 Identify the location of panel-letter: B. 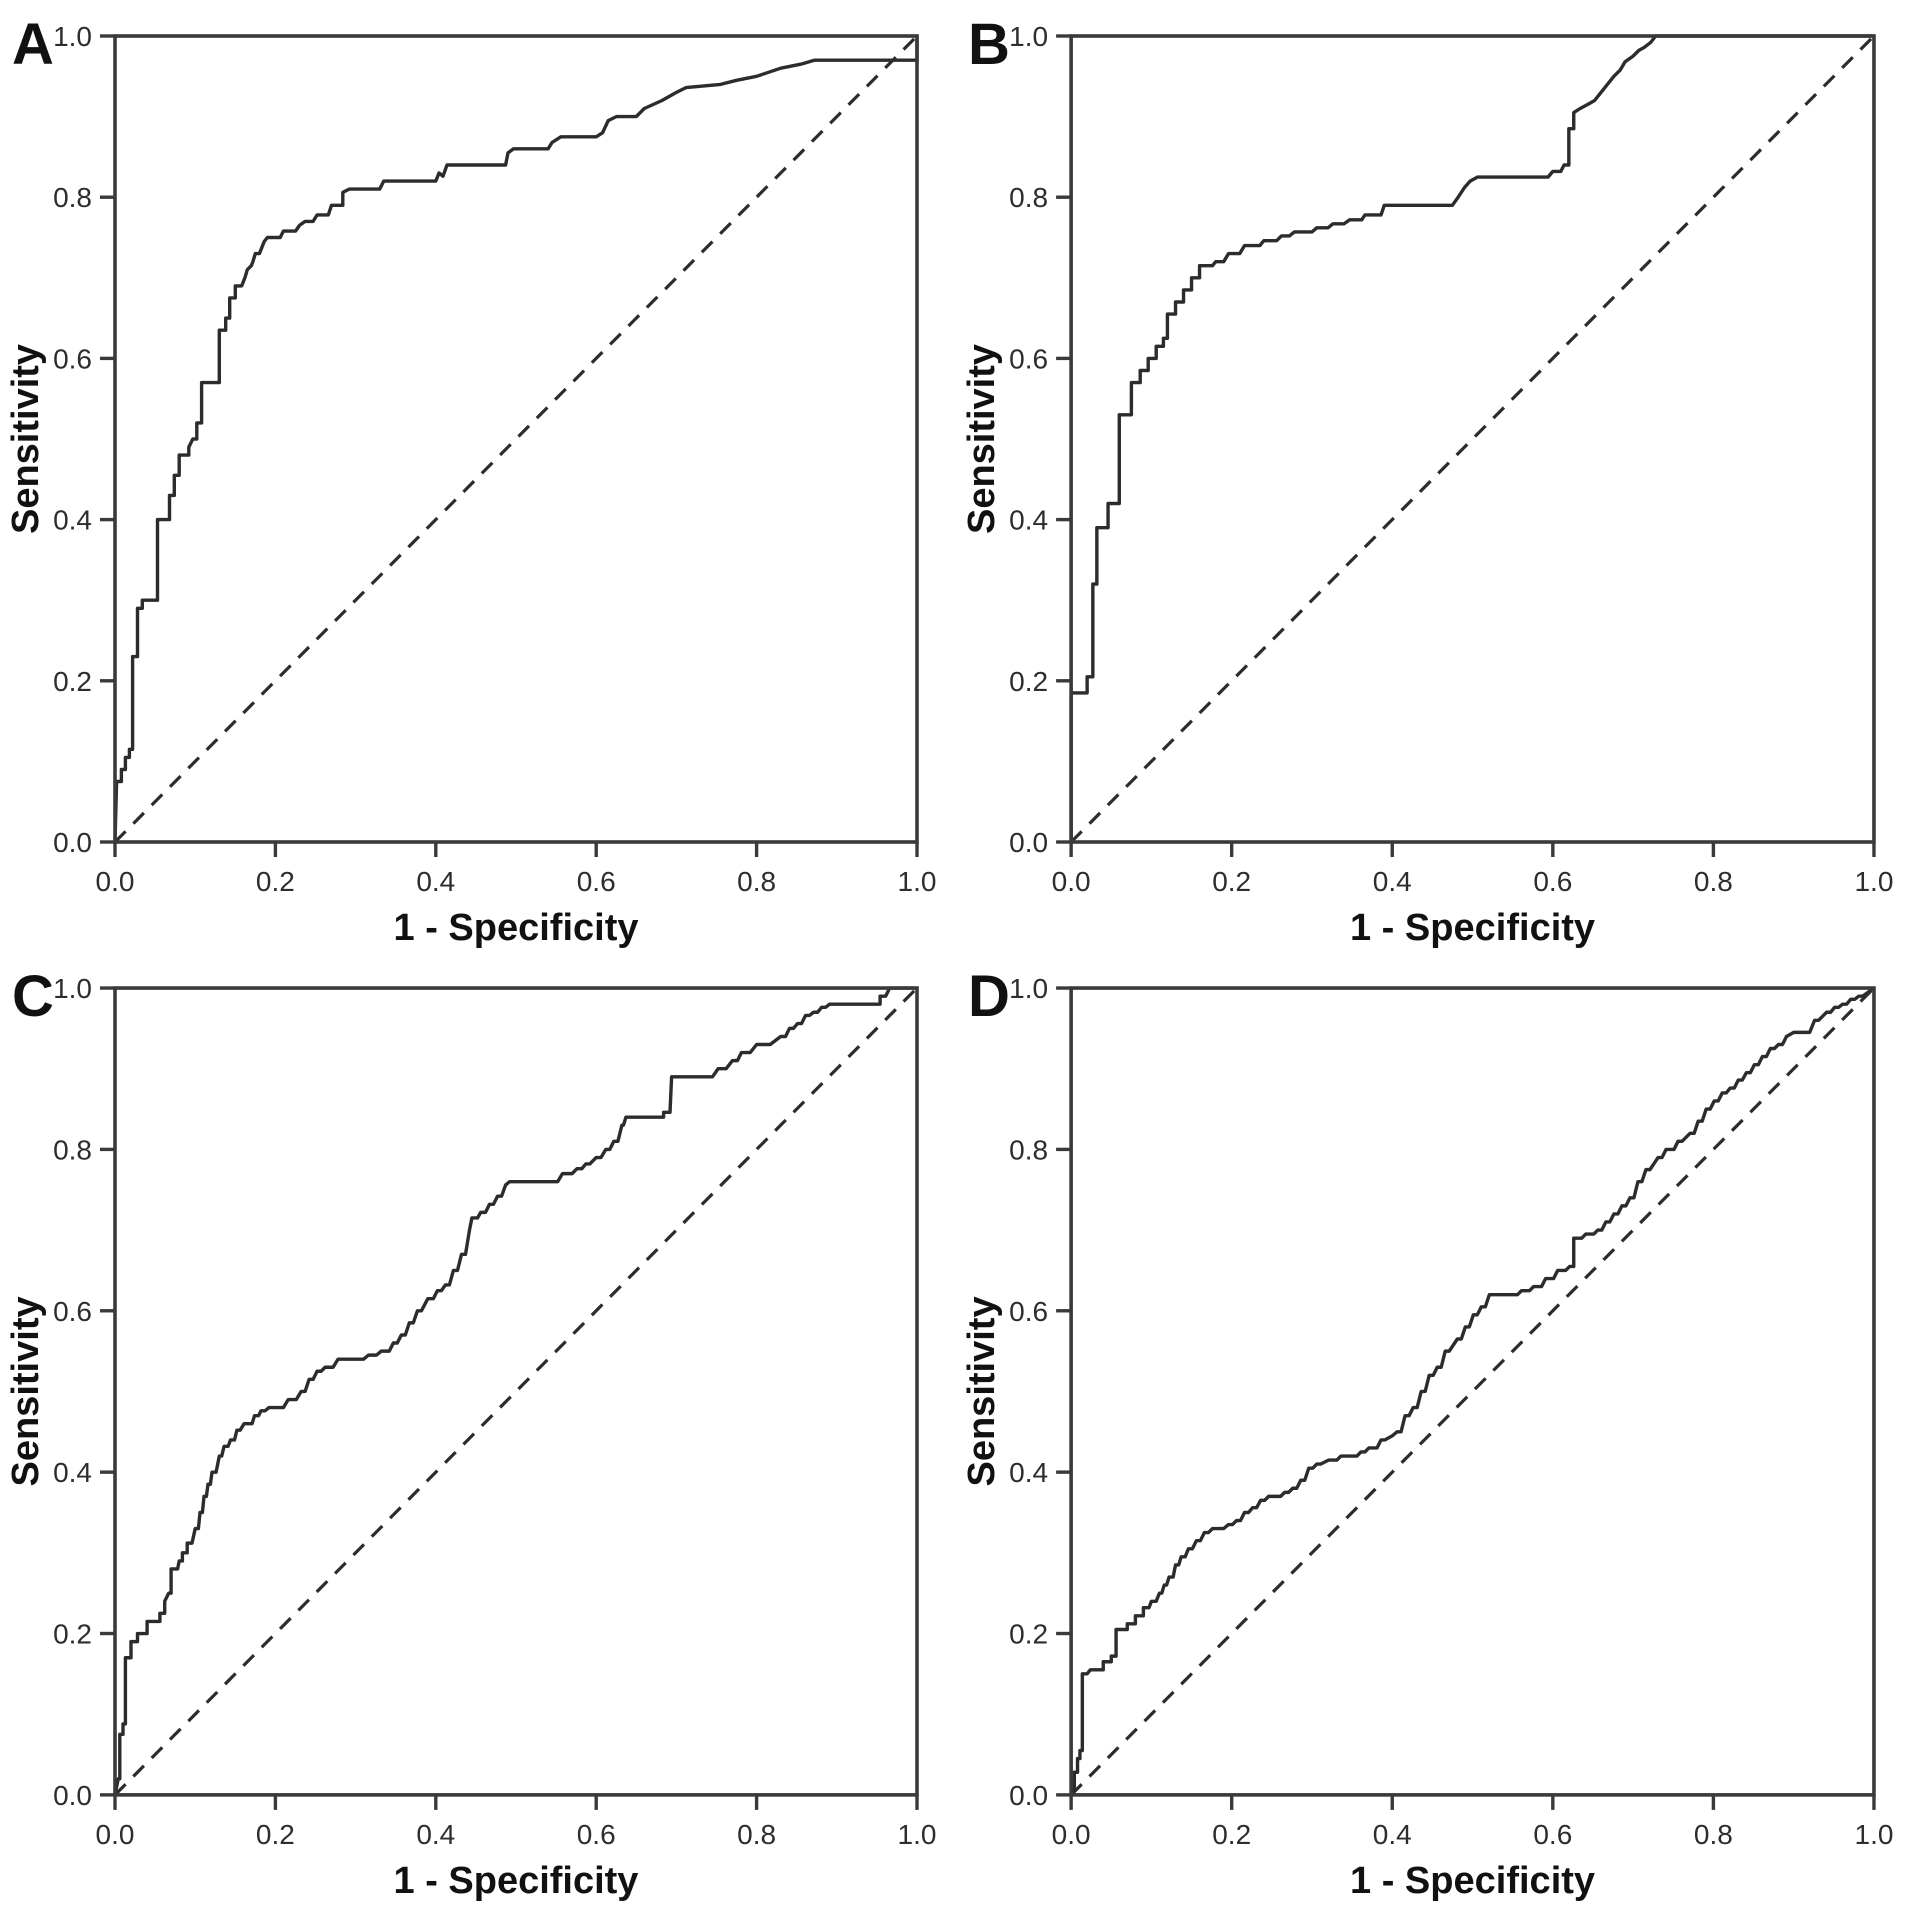
(989, 44).